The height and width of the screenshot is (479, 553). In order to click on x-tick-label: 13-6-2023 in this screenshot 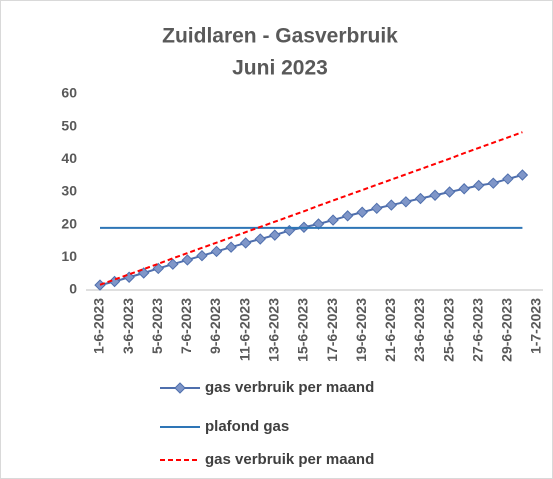, I will do `click(274, 330)`.